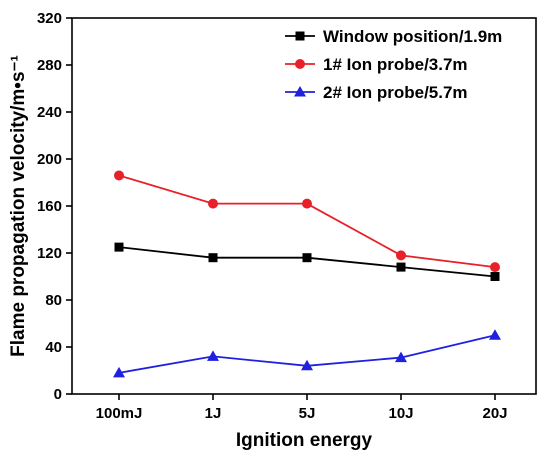 The width and height of the screenshot is (550, 462). What do you see at coordinates (412, 36) in the screenshot?
I see `legend-label: Window position/1.9m` at bounding box center [412, 36].